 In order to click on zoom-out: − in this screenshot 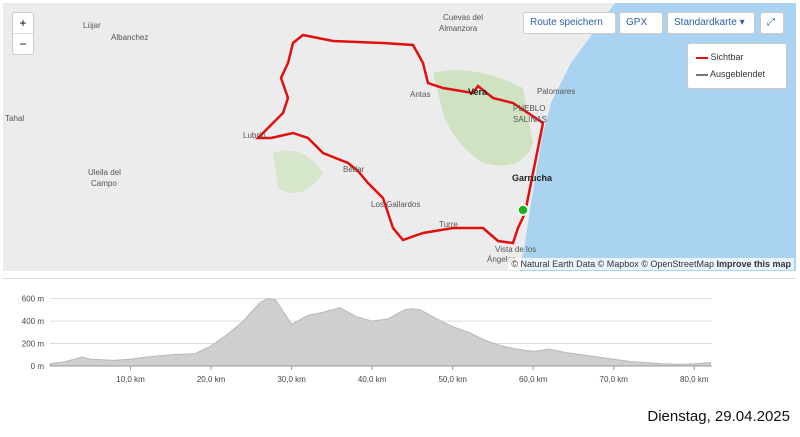, I will do `click(23, 44)`.